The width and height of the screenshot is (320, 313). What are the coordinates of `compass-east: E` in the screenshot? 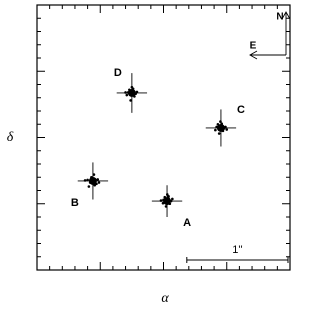 It's located at (253, 46).